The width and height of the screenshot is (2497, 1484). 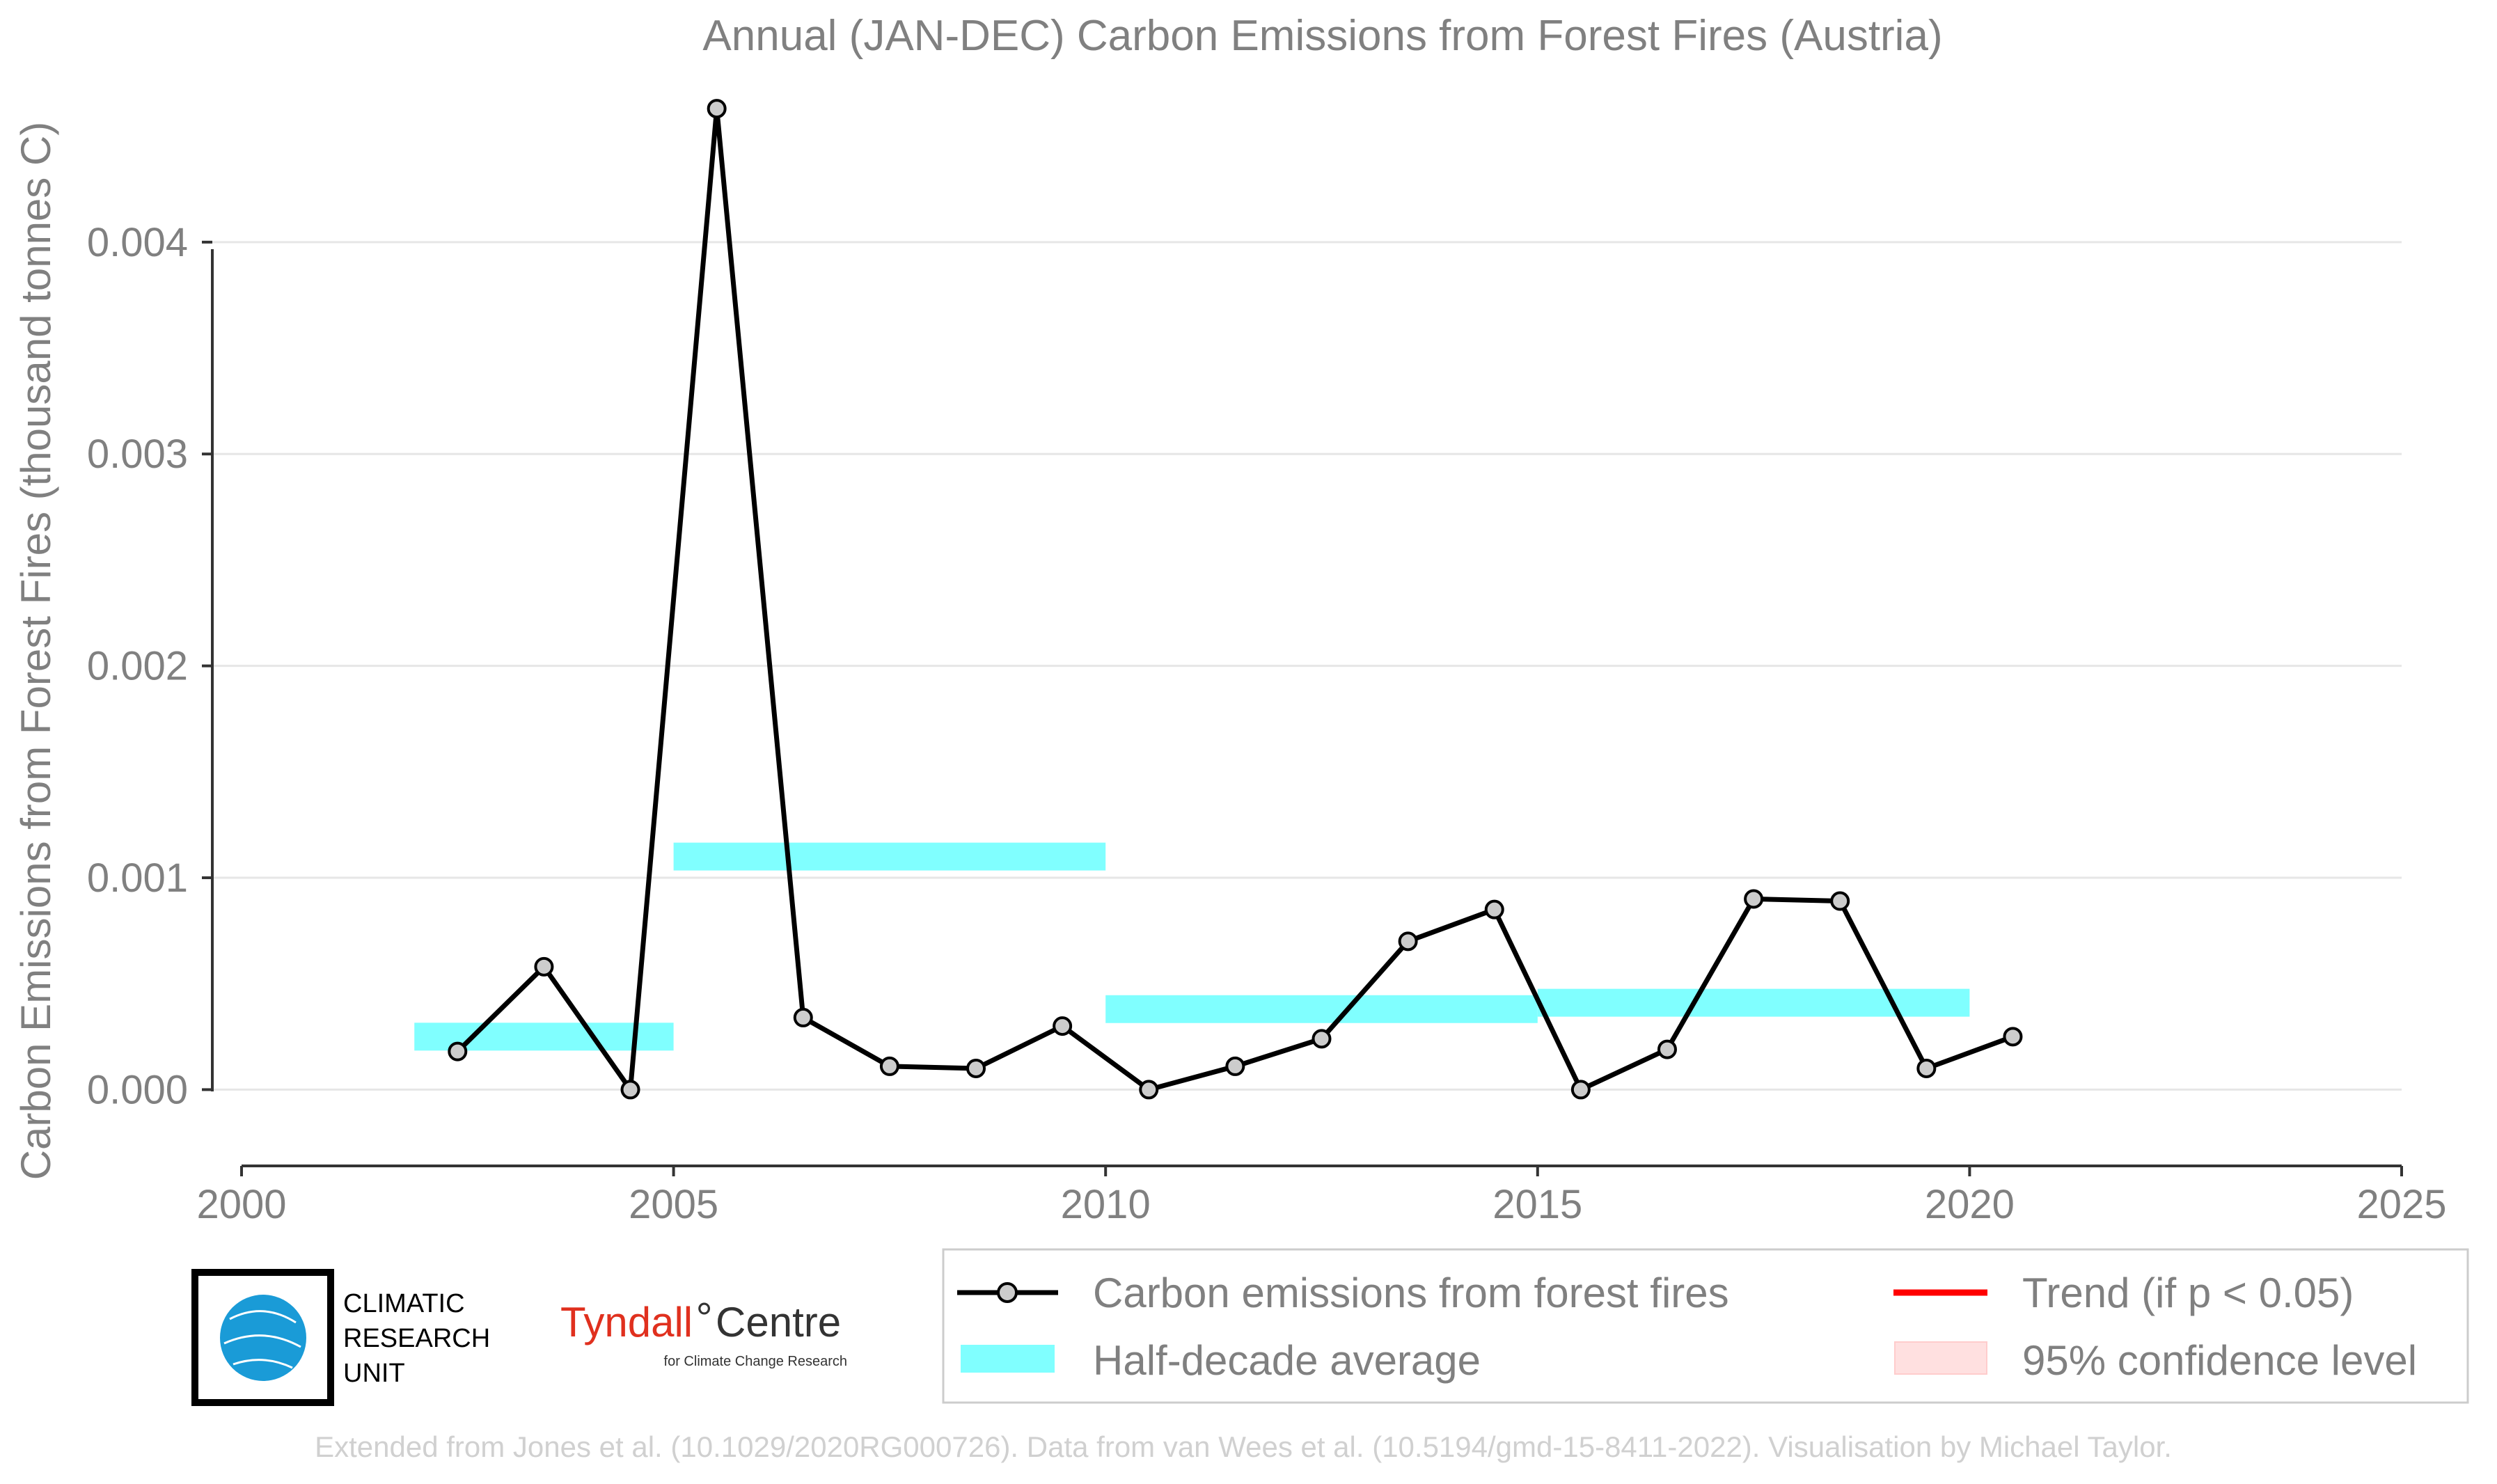 I want to click on globe-icon, so click(x=263, y=1338).